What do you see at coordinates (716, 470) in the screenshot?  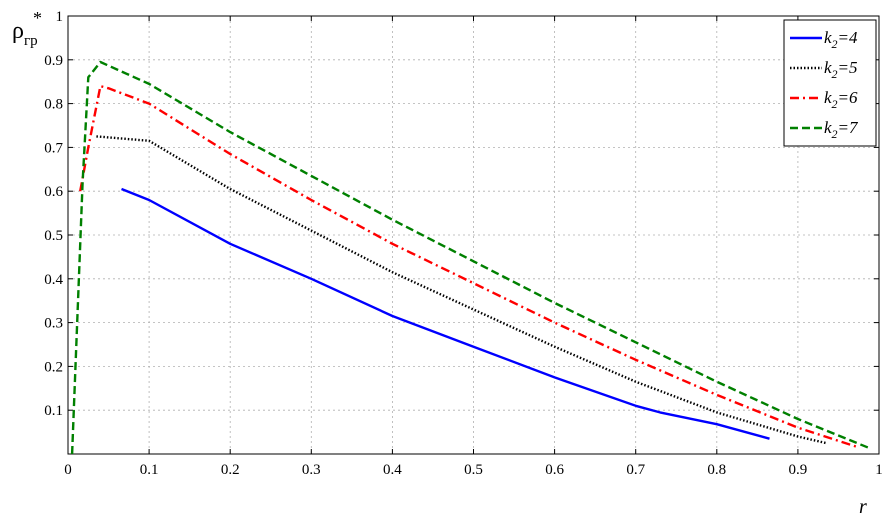 I see `x-tick-label: 0.8` at bounding box center [716, 470].